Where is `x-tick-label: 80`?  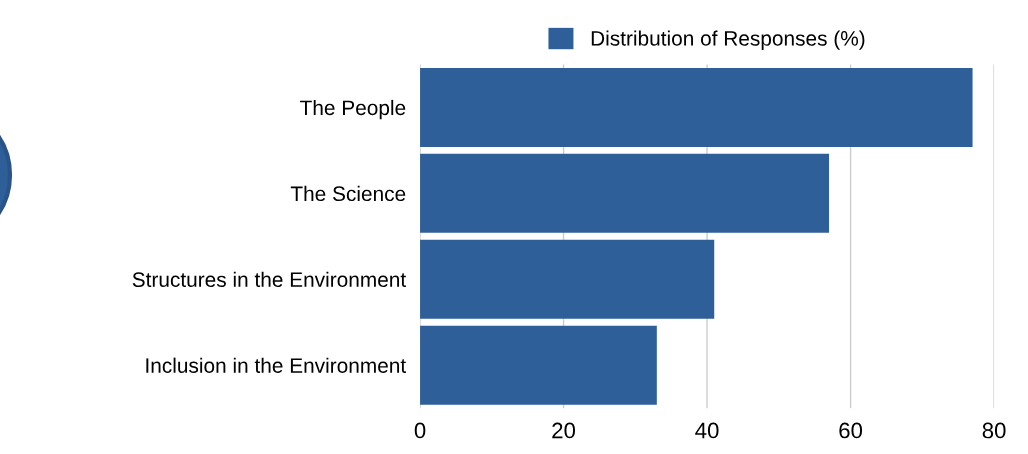 x-tick-label: 80 is located at coordinates (994, 430).